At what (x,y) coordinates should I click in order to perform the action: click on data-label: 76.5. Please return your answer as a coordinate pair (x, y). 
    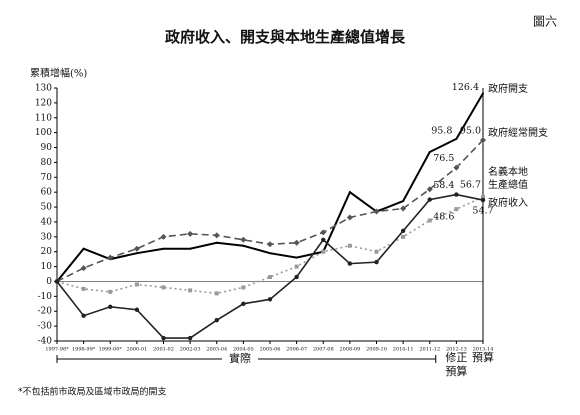
    Looking at the image, I should click on (443, 158).